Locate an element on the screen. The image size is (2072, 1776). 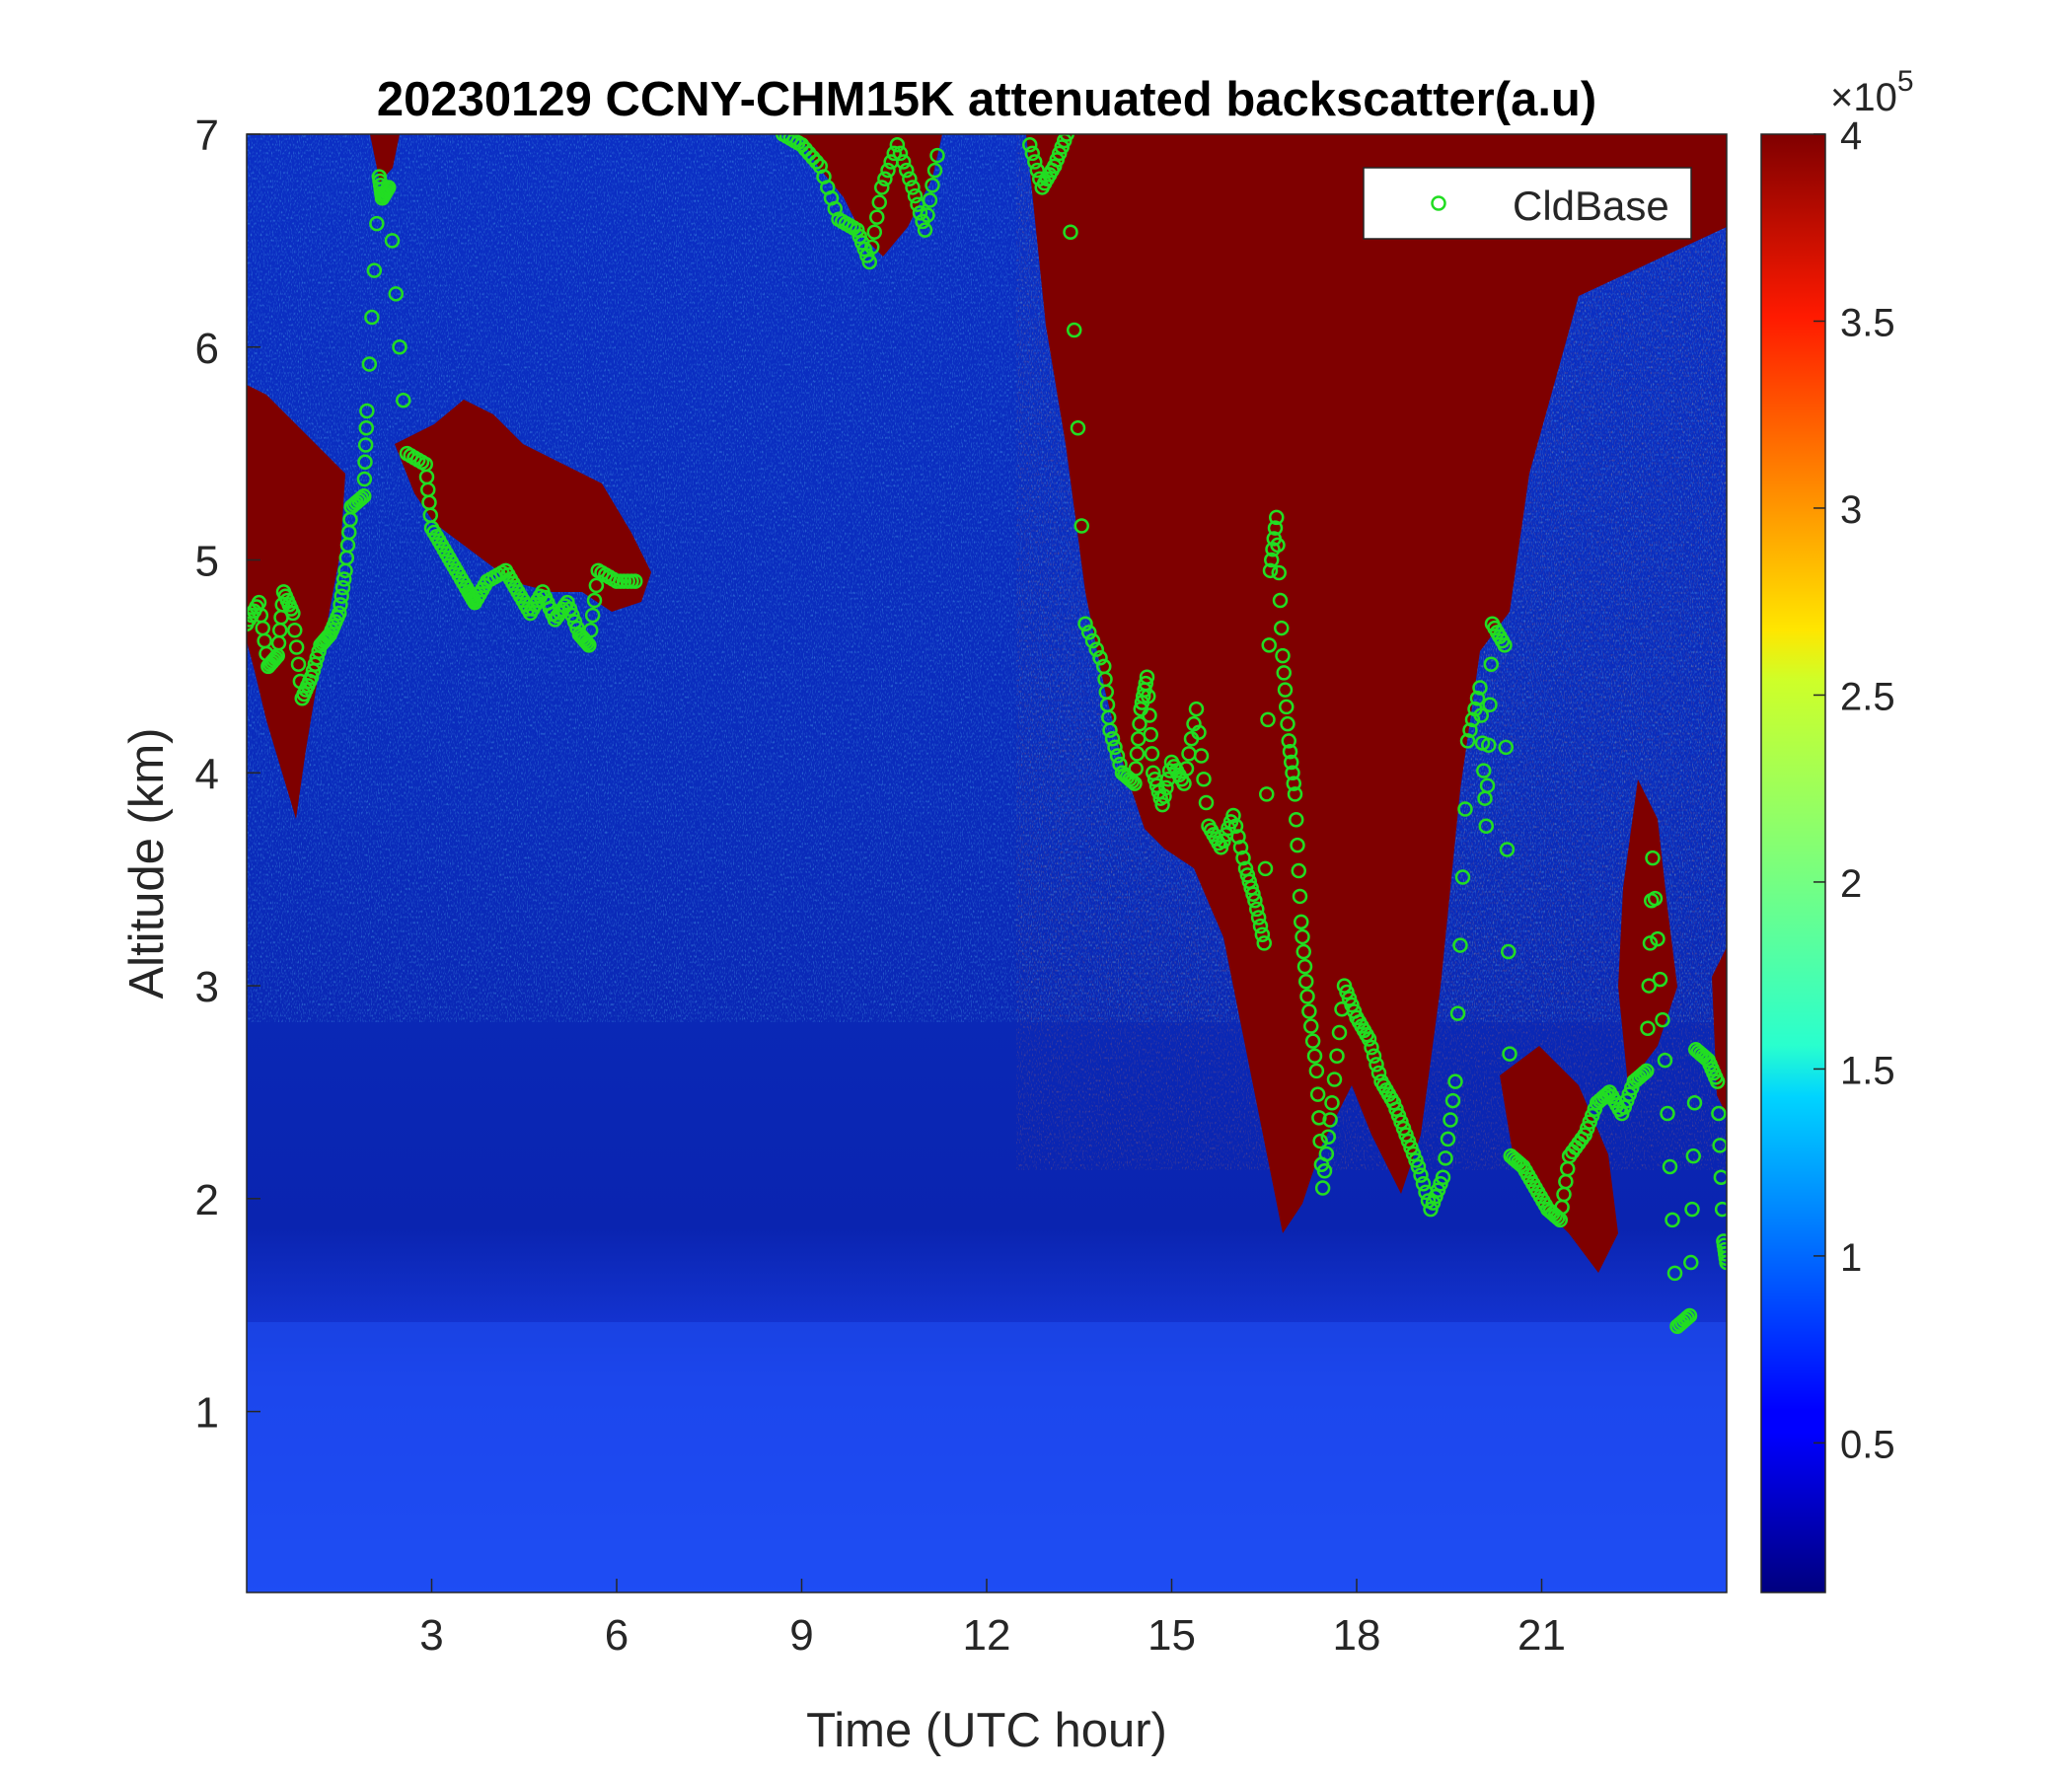
y-tick-label: 4 is located at coordinates (207, 774).